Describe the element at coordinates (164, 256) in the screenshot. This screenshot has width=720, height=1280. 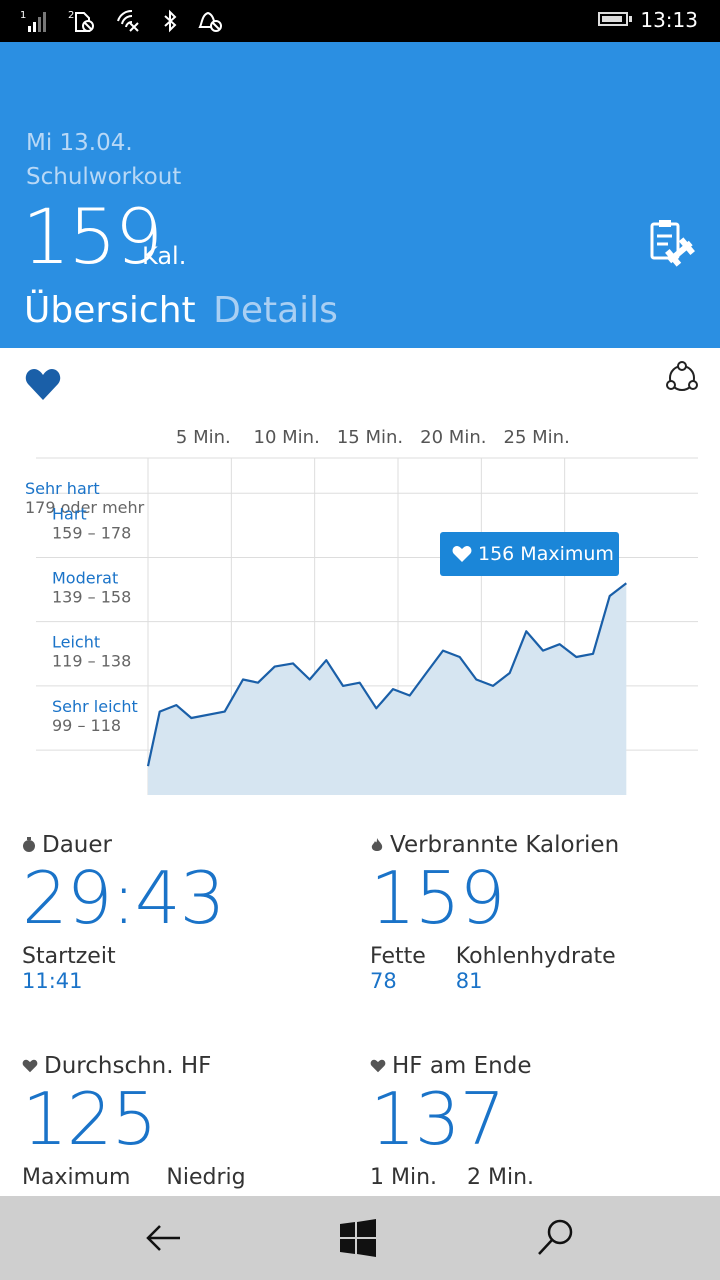
I see `calories-unit: Kal.` at that location.